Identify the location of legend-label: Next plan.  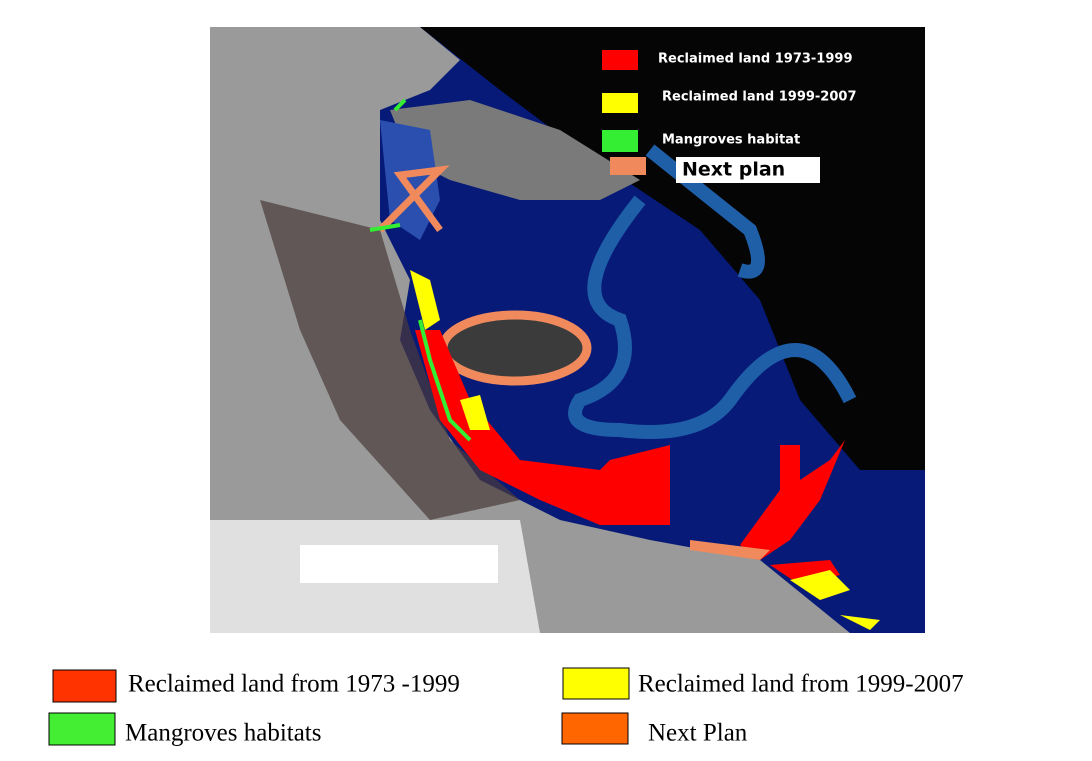
(733, 170).